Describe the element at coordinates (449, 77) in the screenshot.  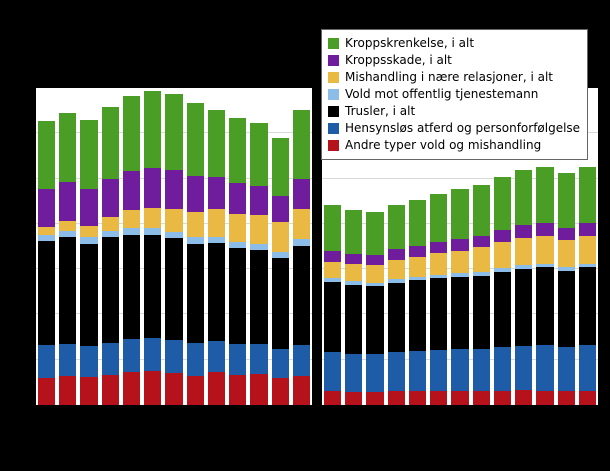
I see `legend-label: Mishandling i nære relasjoner, i alt` at that location.